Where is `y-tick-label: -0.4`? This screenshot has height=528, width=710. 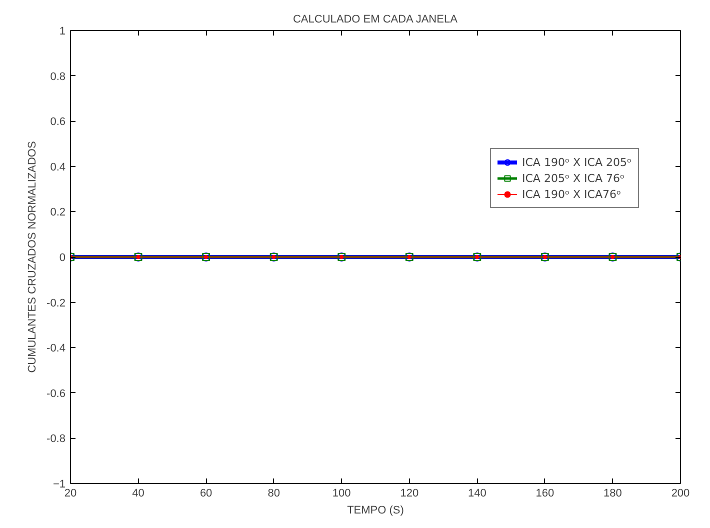 y-tick-label: -0.4 is located at coordinates (56, 348).